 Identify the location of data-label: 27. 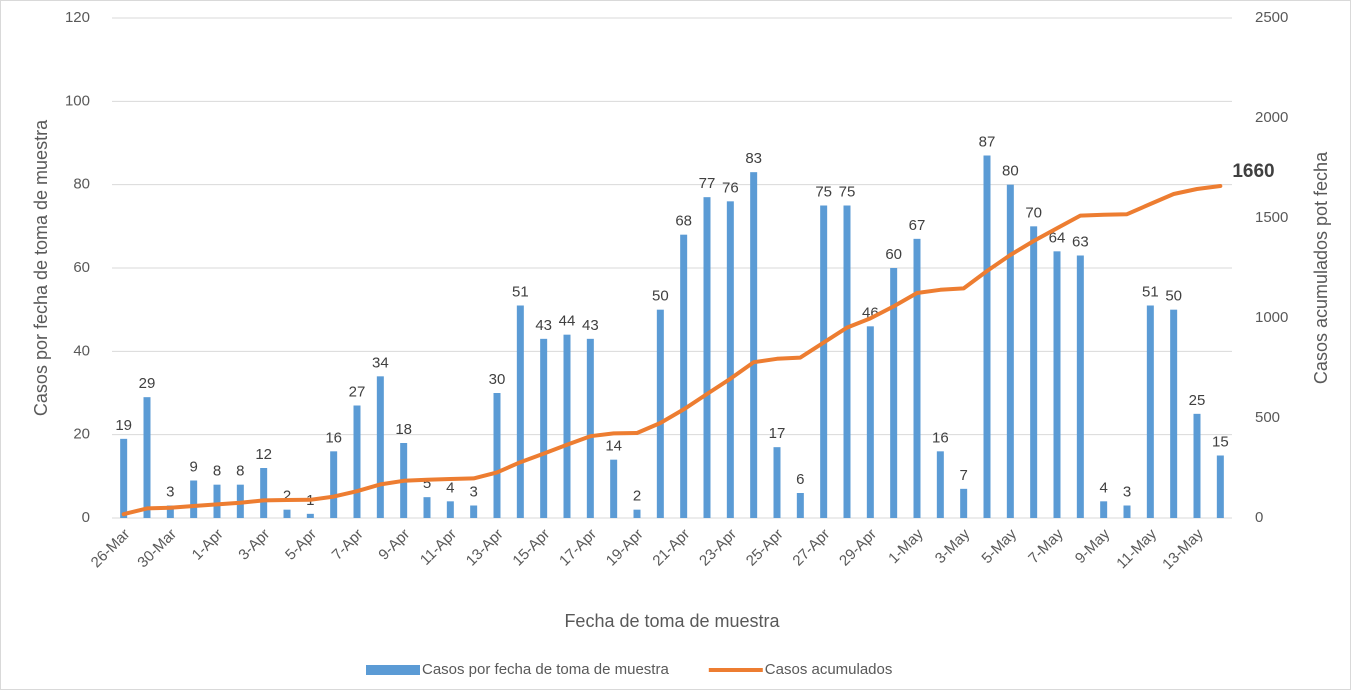
(357, 391).